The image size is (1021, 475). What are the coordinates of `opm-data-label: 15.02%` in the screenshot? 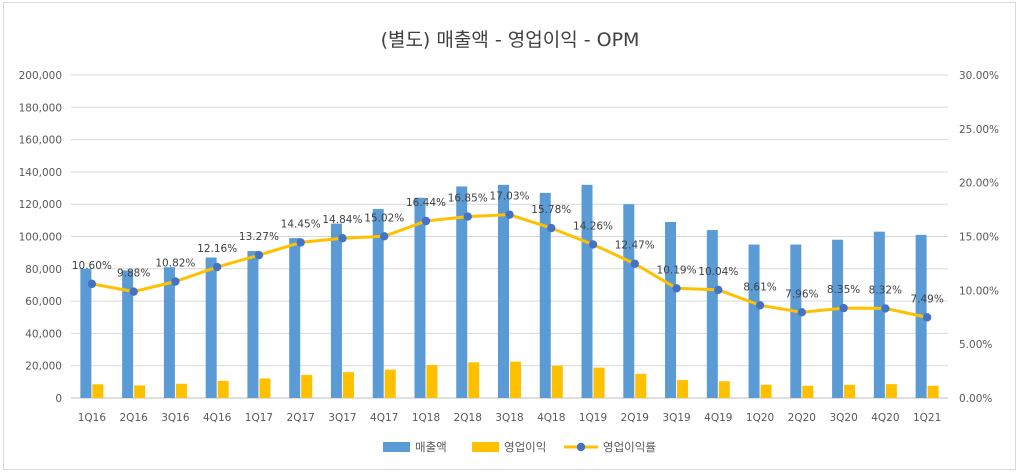 It's located at (384, 218).